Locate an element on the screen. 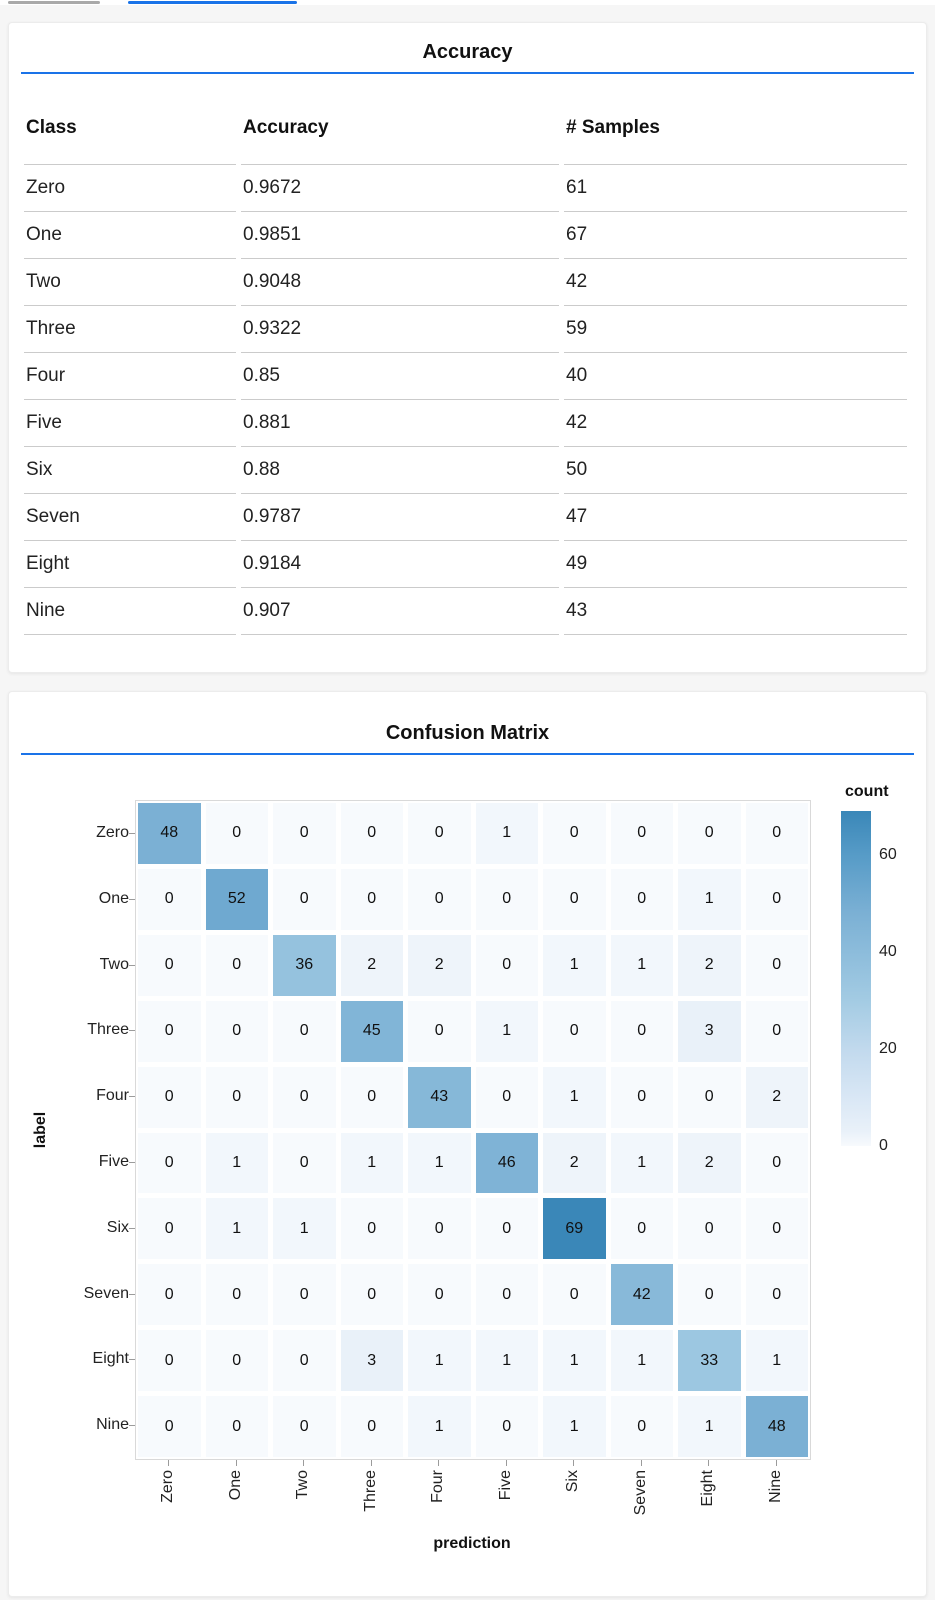  y-axis-tick-label: Two is located at coordinates (114, 964).